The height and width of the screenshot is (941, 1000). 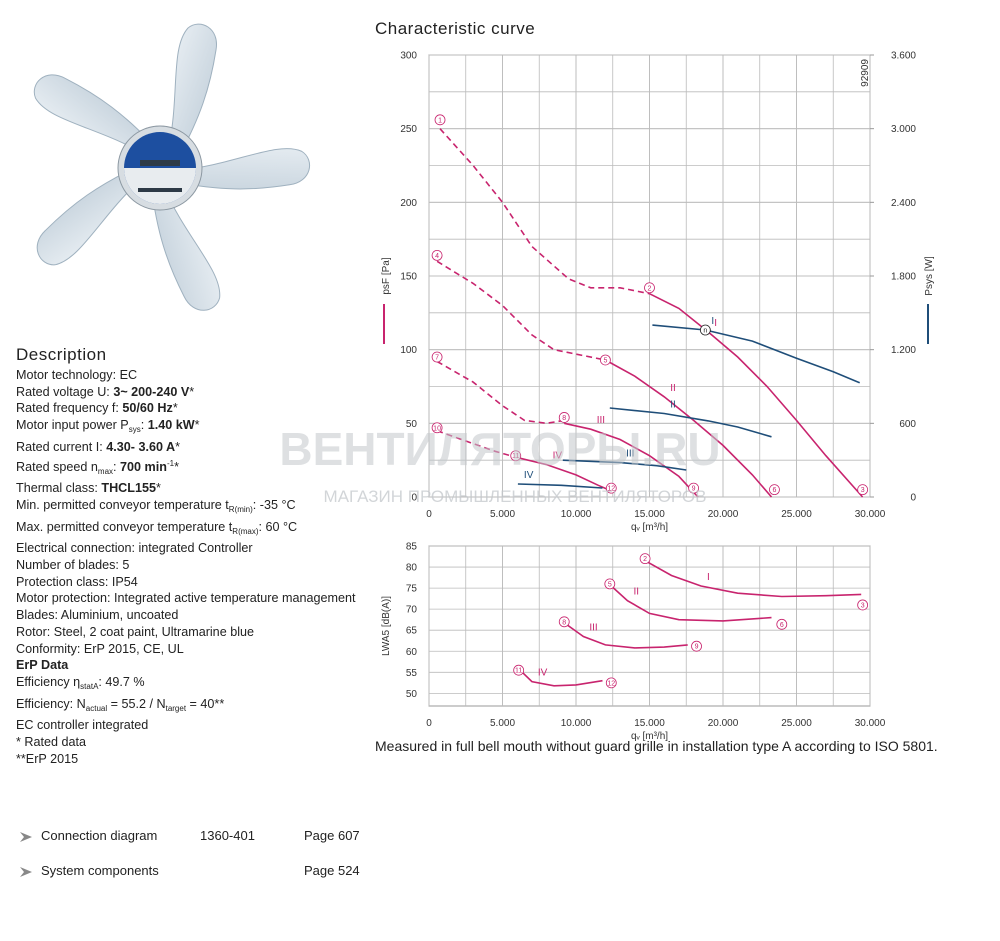 I want to click on annotation-label: 10, so click(x=437, y=428).